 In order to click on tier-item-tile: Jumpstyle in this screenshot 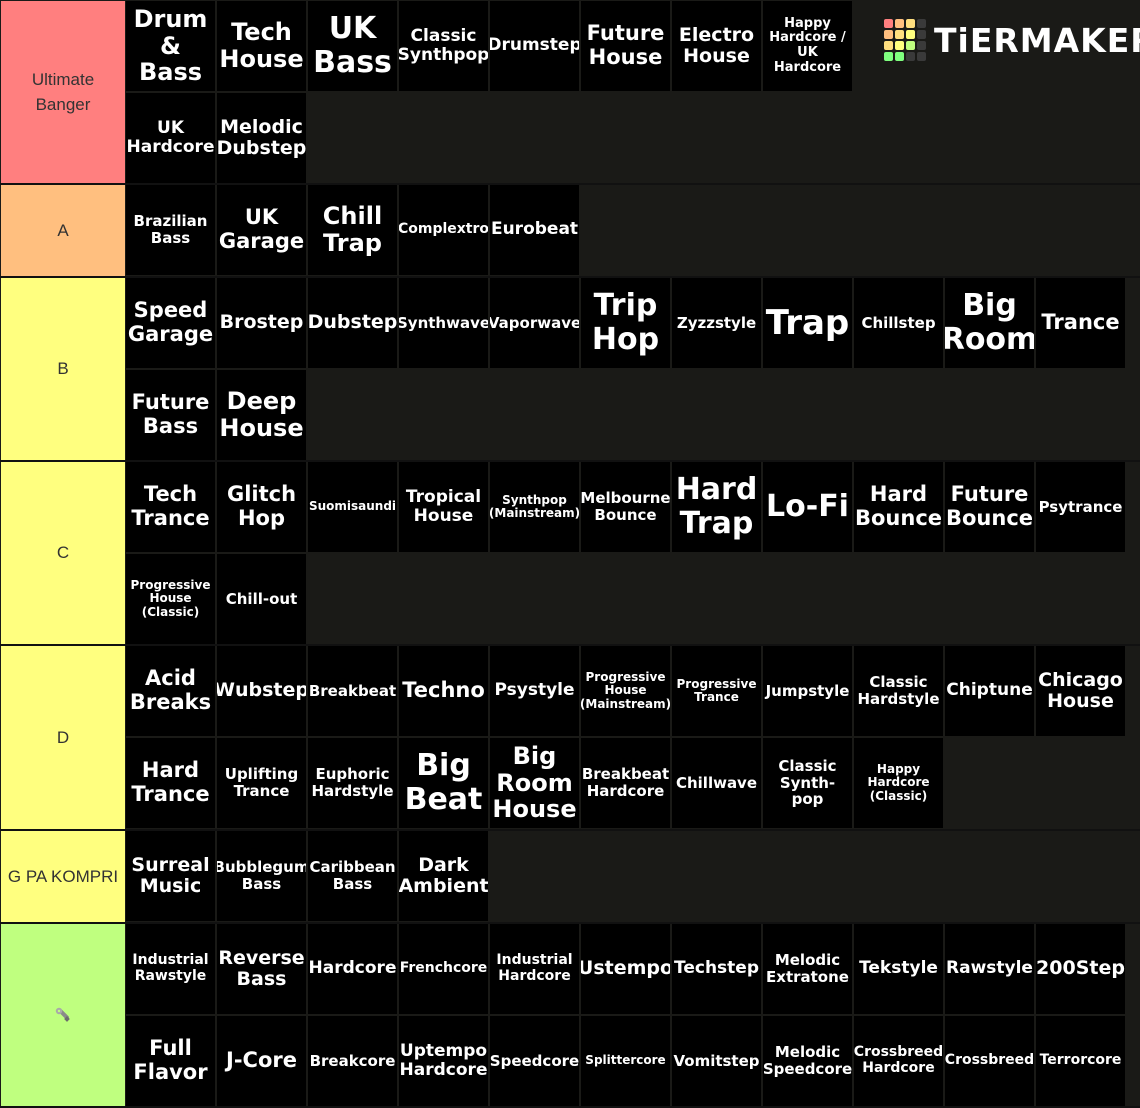, I will do `click(807, 691)`.